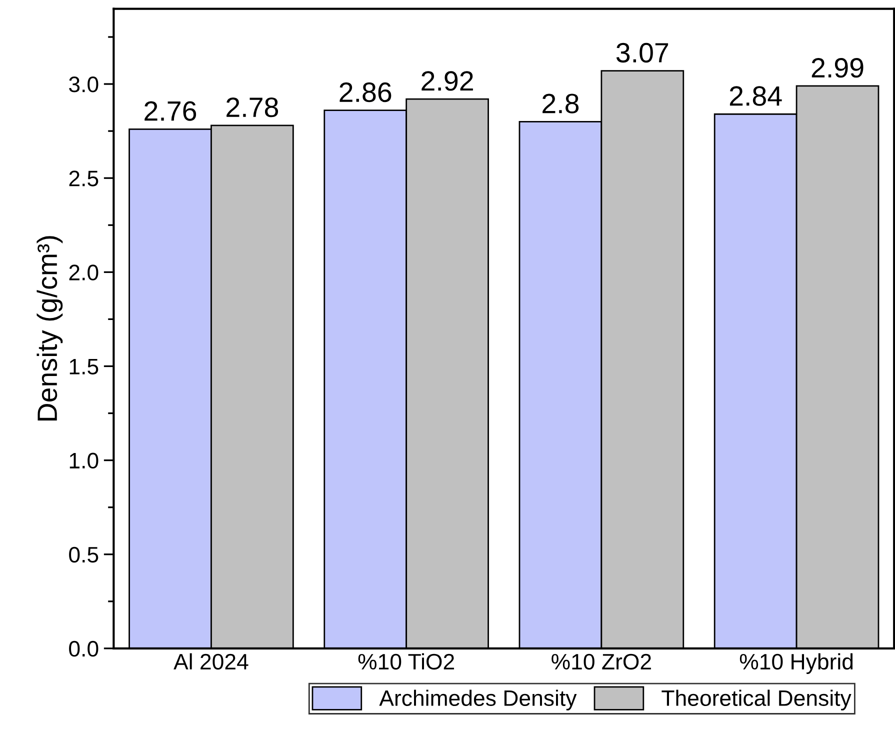 The height and width of the screenshot is (731, 895). What do you see at coordinates (560, 104) in the screenshot?
I see `data-label: 2.8` at bounding box center [560, 104].